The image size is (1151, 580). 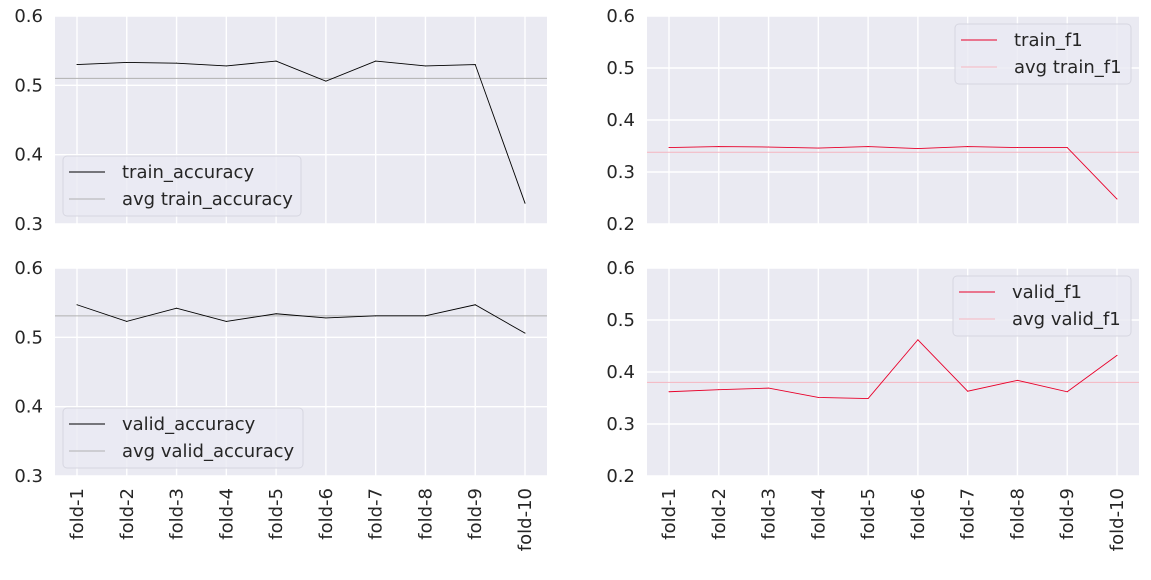 I want to click on legend-label-series: train_f1, so click(x=1048, y=40).